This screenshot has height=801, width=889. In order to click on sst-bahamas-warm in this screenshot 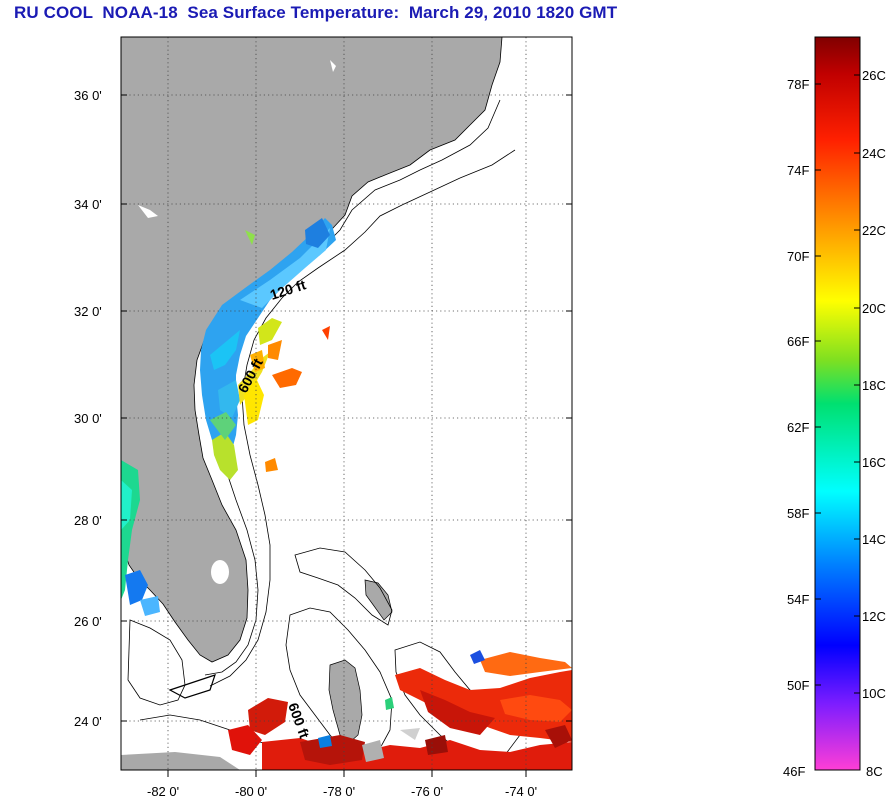, I will do `click(400, 710)`.